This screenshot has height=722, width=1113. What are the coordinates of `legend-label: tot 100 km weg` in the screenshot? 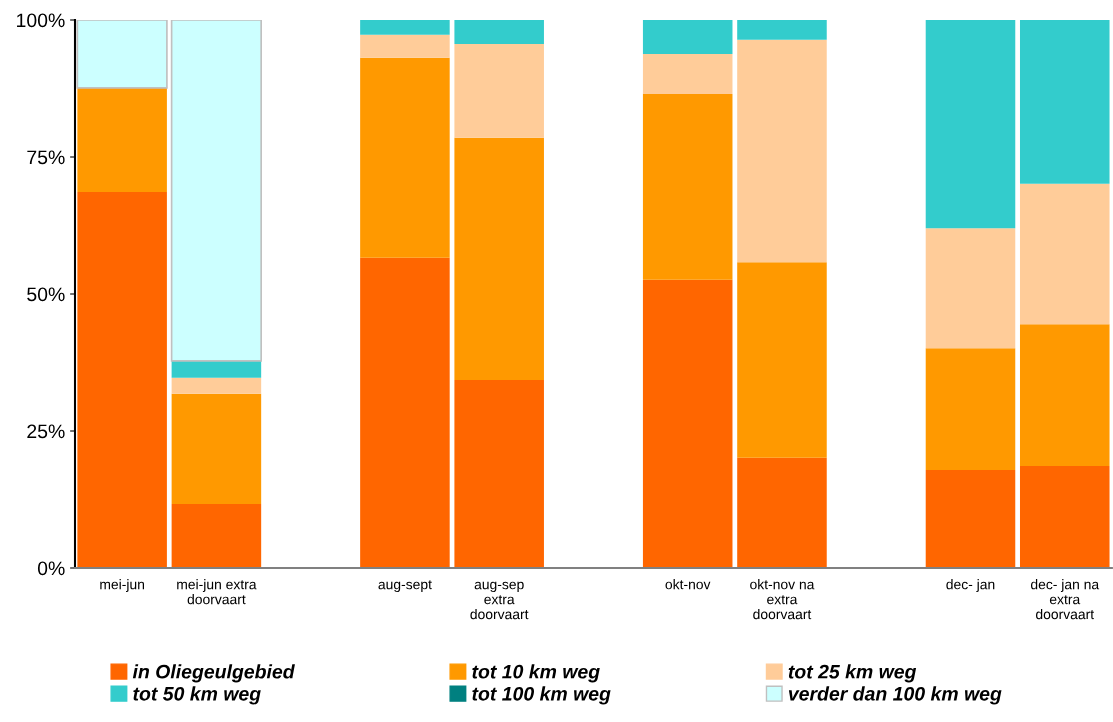 It's located at (541, 695).